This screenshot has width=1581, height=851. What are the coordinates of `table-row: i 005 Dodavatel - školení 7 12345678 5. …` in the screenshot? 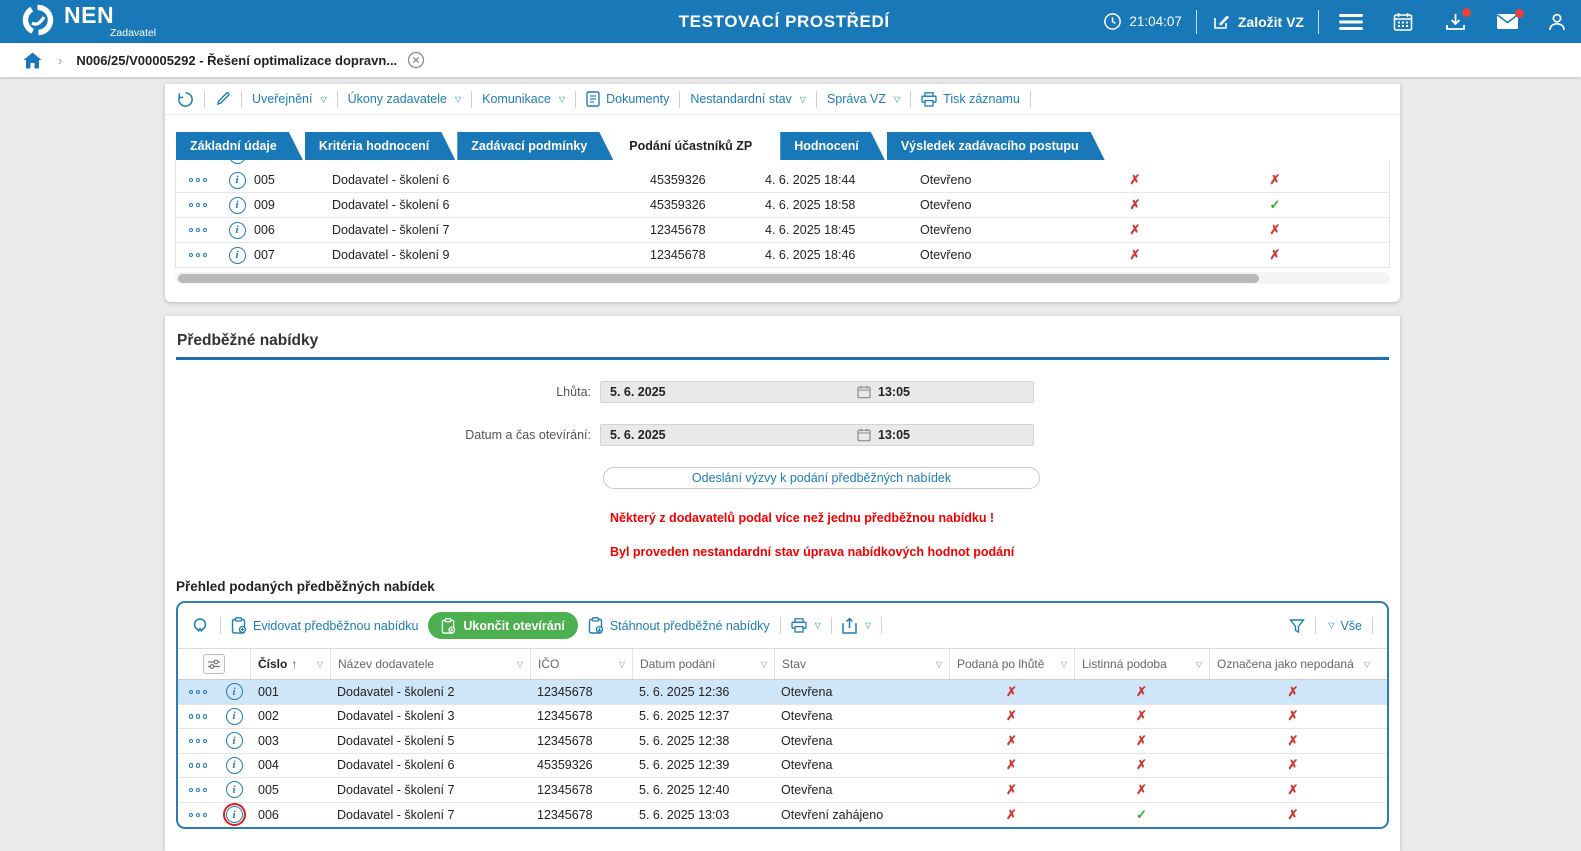 It's located at (782, 790).